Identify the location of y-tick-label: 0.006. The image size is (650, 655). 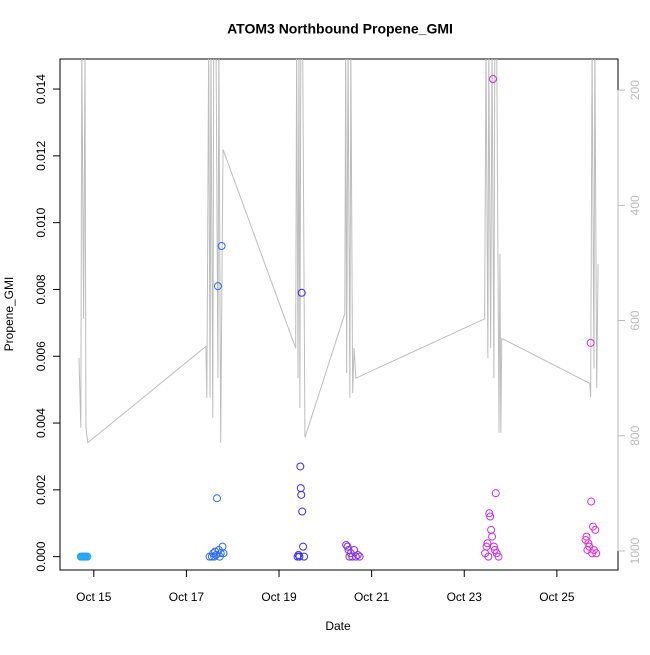
(41, 356).